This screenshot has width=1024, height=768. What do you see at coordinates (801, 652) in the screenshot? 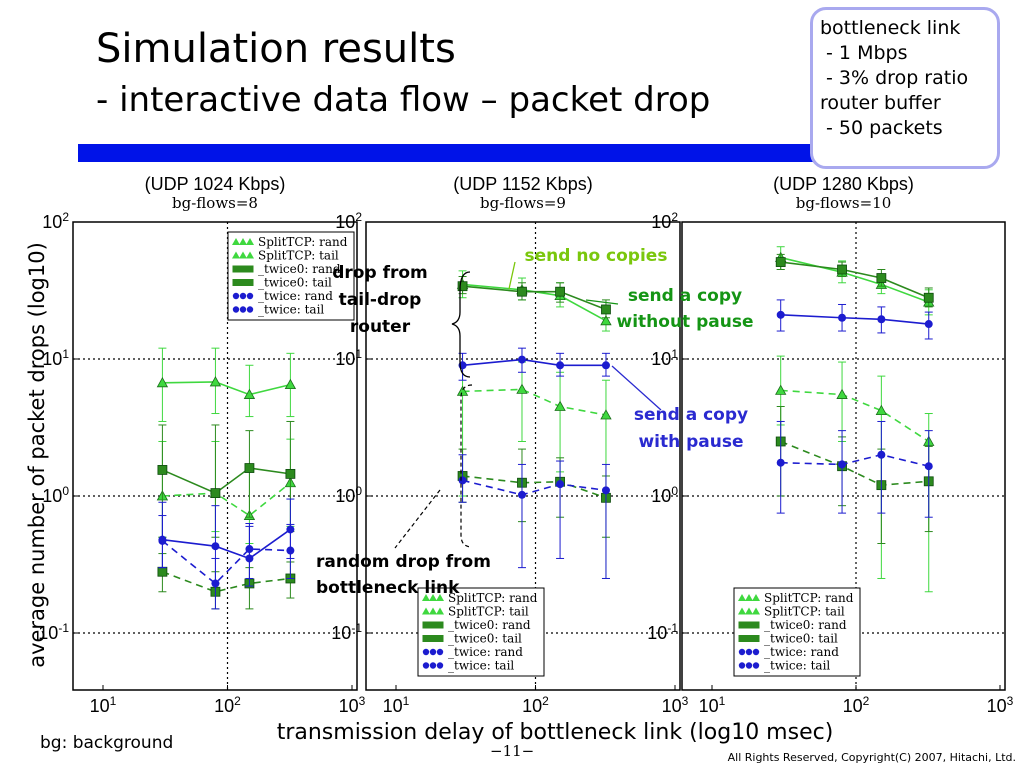
I see `legend-label: _twice: rand` at bounding box center [801, 652].